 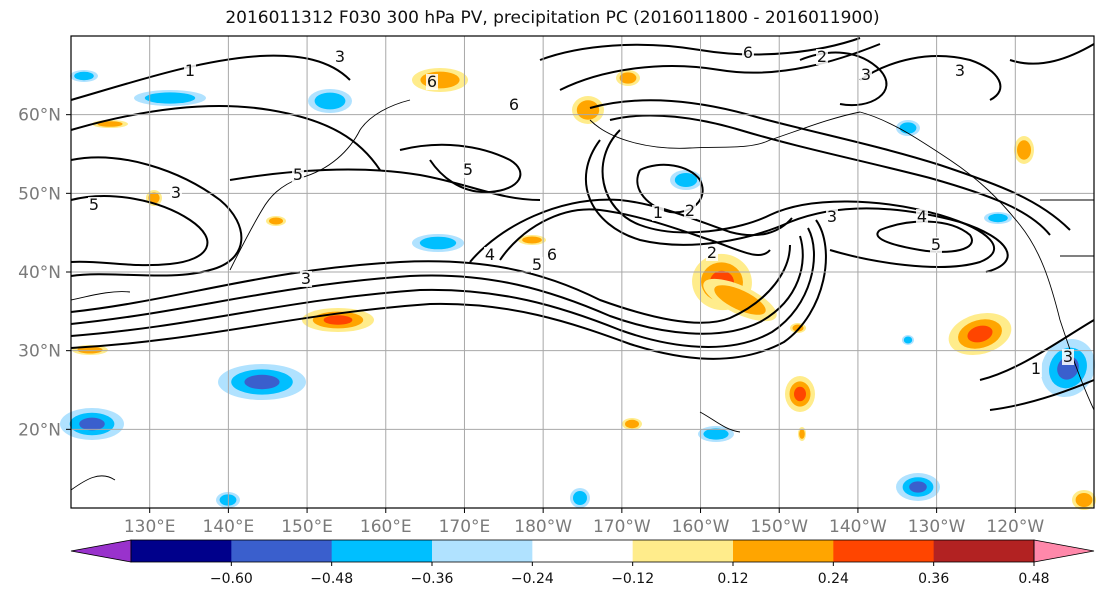 What do you see at coordinates (307, 527) in the screenshot?
I see `lon-tick-label: 150°E` at bounding box center [307, 527].